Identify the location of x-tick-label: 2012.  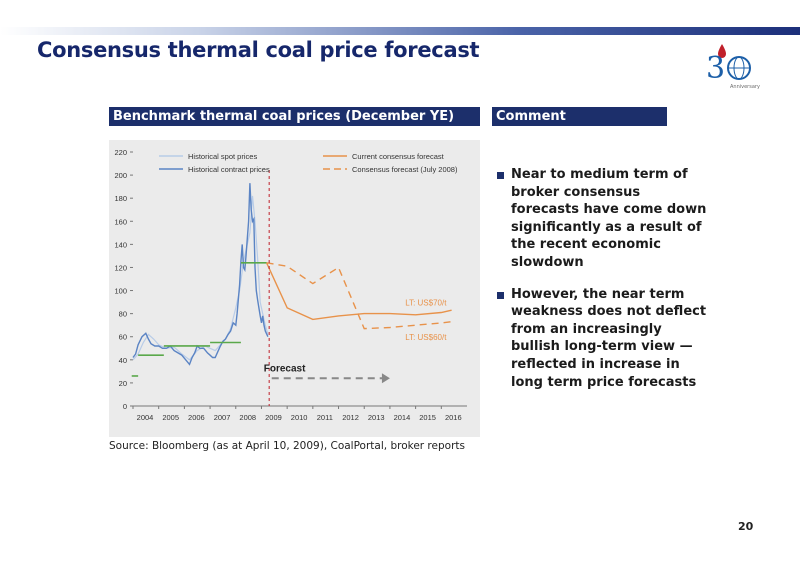
(350, 417).